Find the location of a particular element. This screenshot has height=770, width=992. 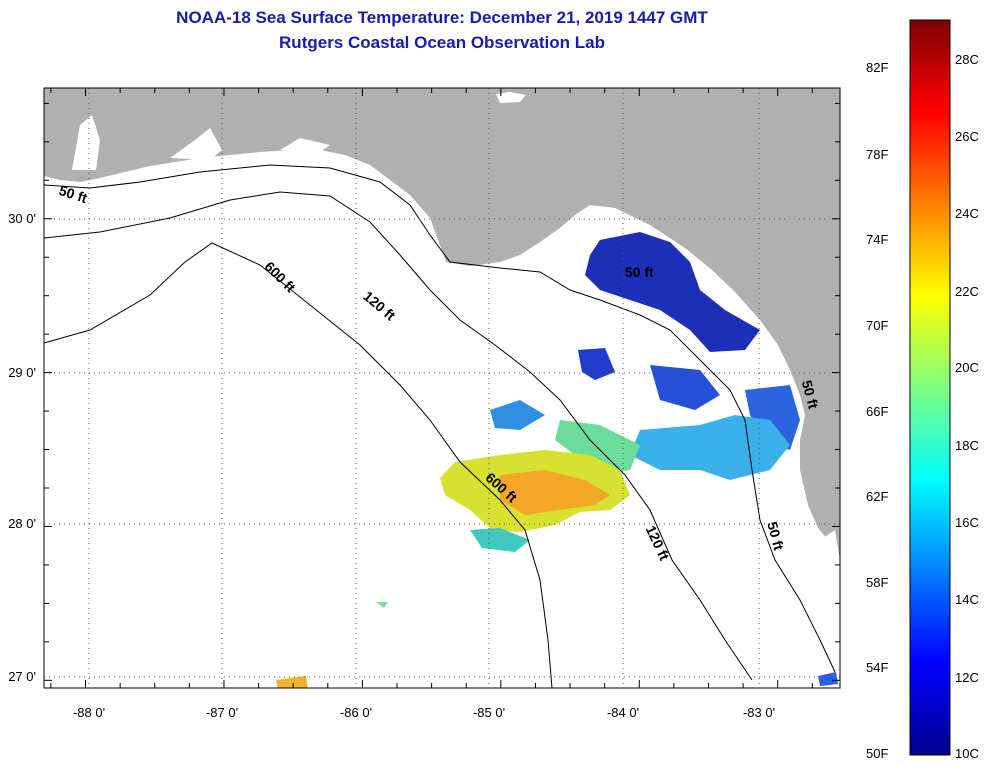

colorbar-c-label: 10C is located at coordinates (967, 753).